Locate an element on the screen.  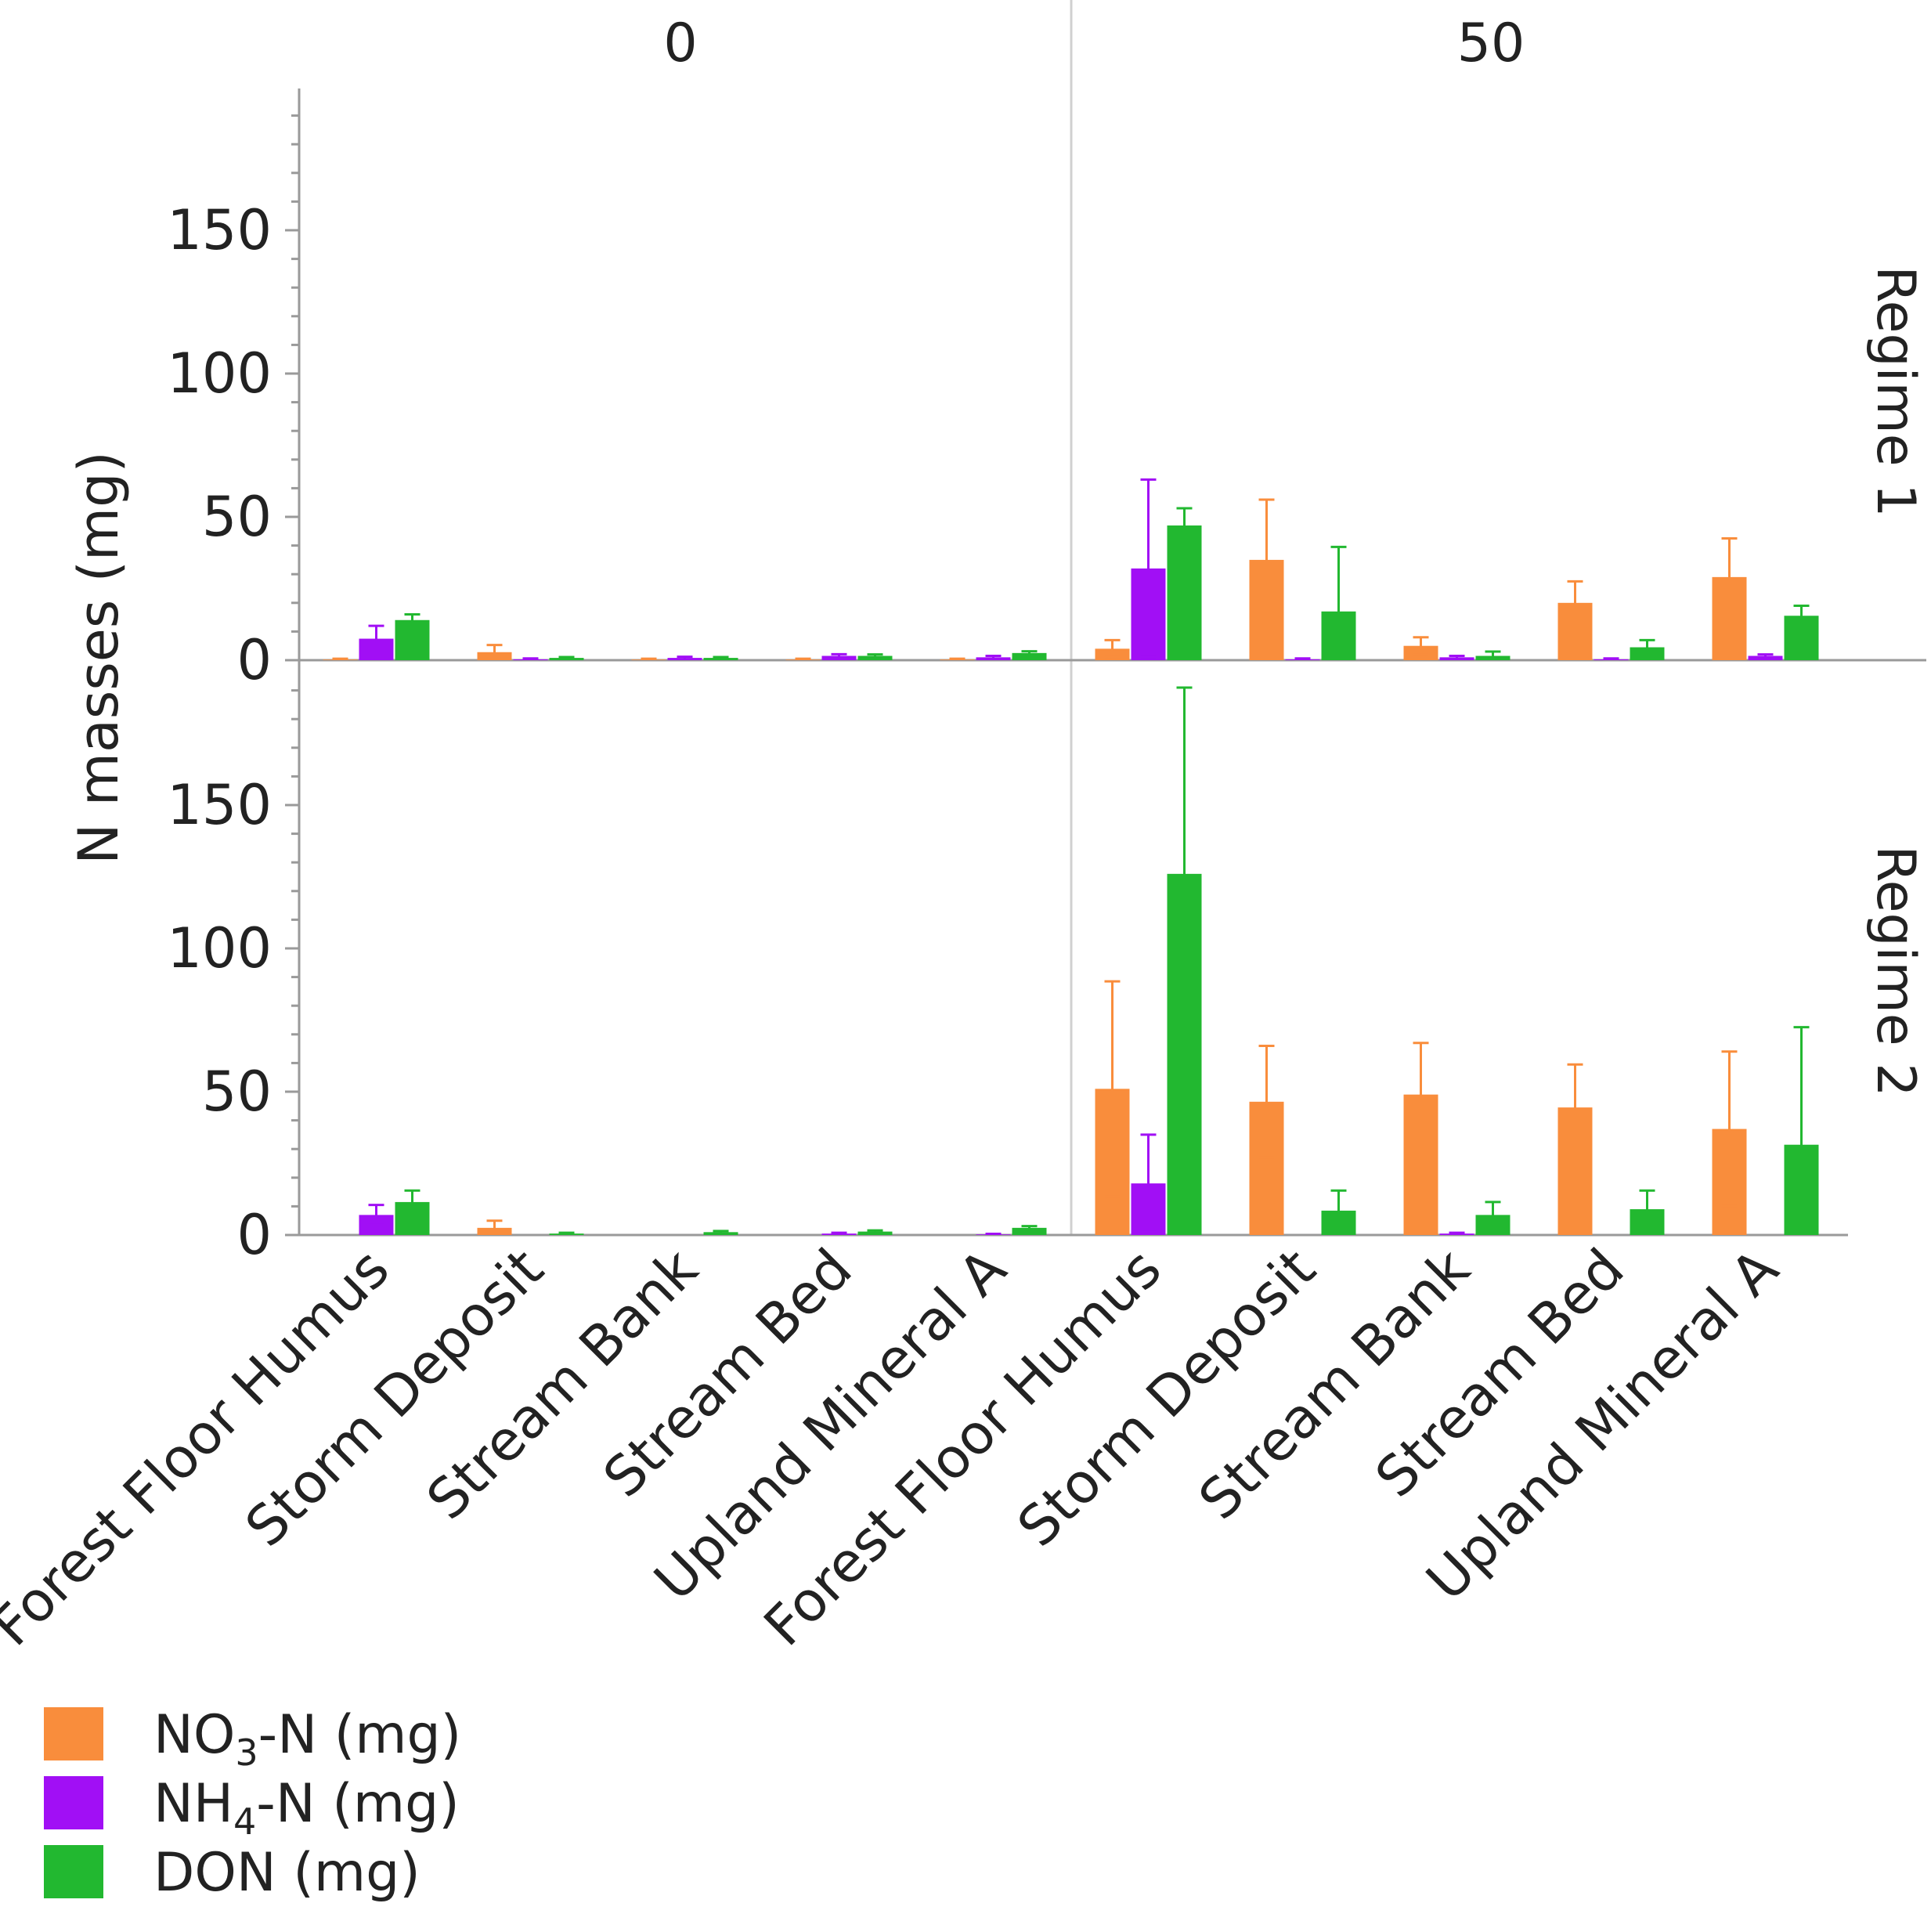
facet-column-label: 50 is located at coordinates (1491, 44).